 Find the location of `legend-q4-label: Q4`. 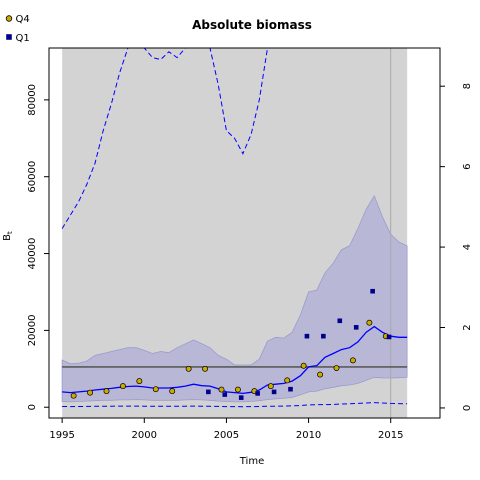

legend-q4-label: Q4 is located at coordinates (23, 19).